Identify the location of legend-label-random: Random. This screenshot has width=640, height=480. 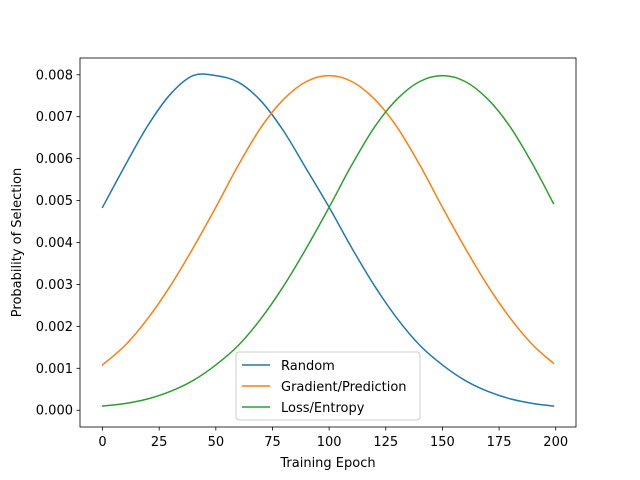
(308, 366).